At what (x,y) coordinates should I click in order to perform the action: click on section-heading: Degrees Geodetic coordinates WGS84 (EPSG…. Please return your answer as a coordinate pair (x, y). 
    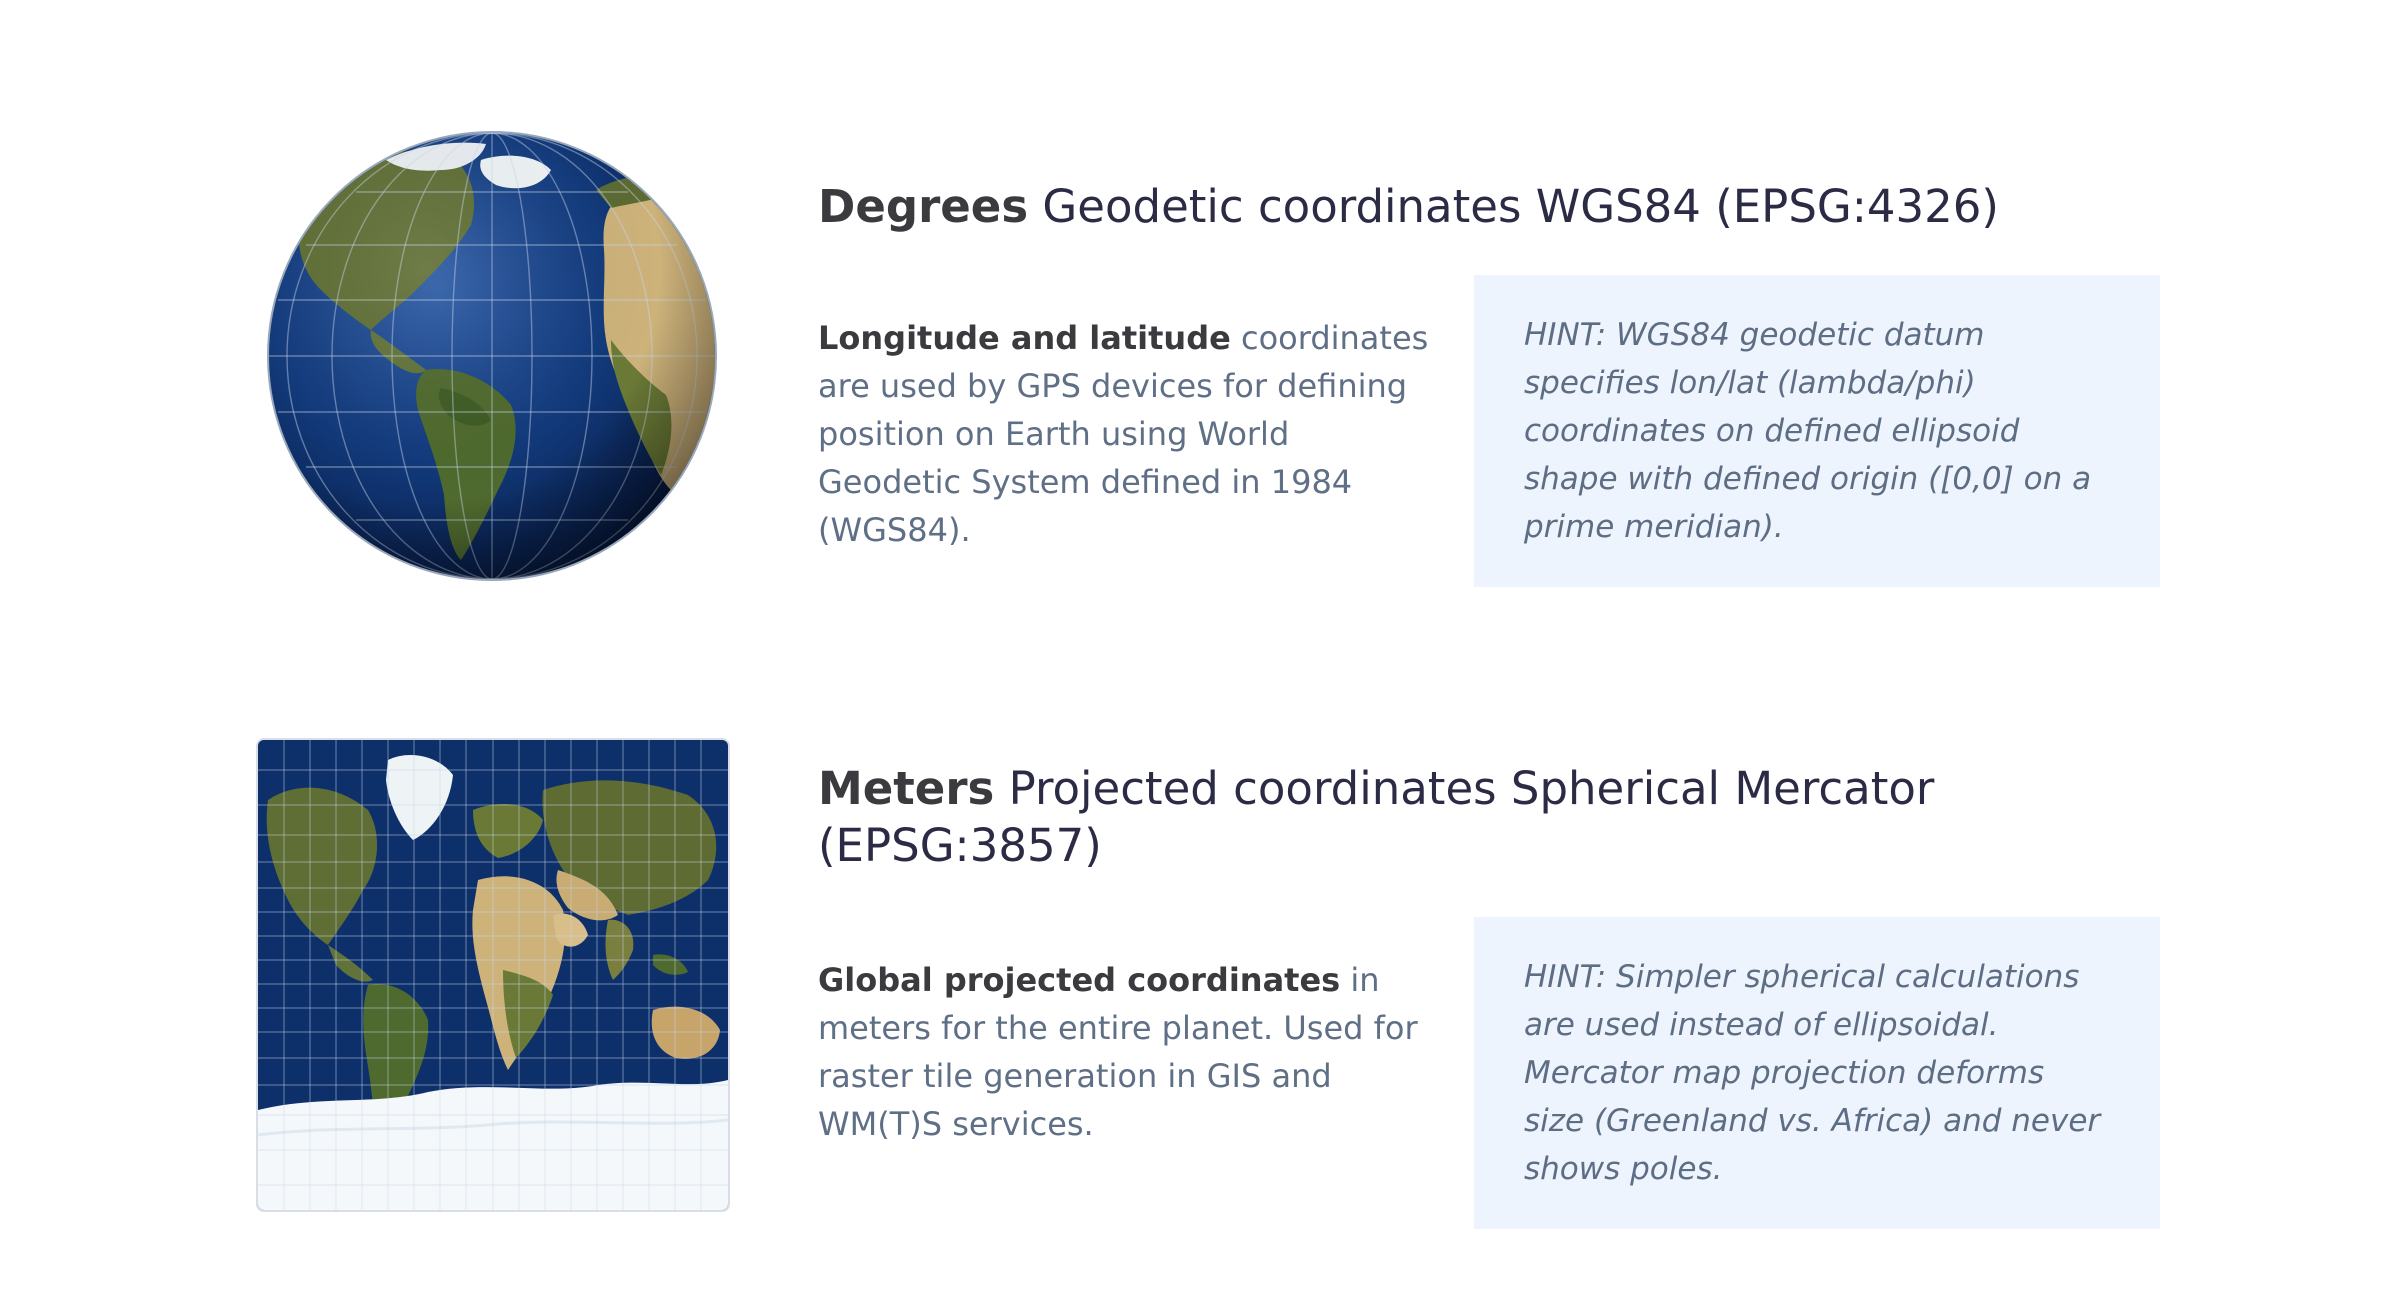
    Looking at the image, I should click on (1408, 206).